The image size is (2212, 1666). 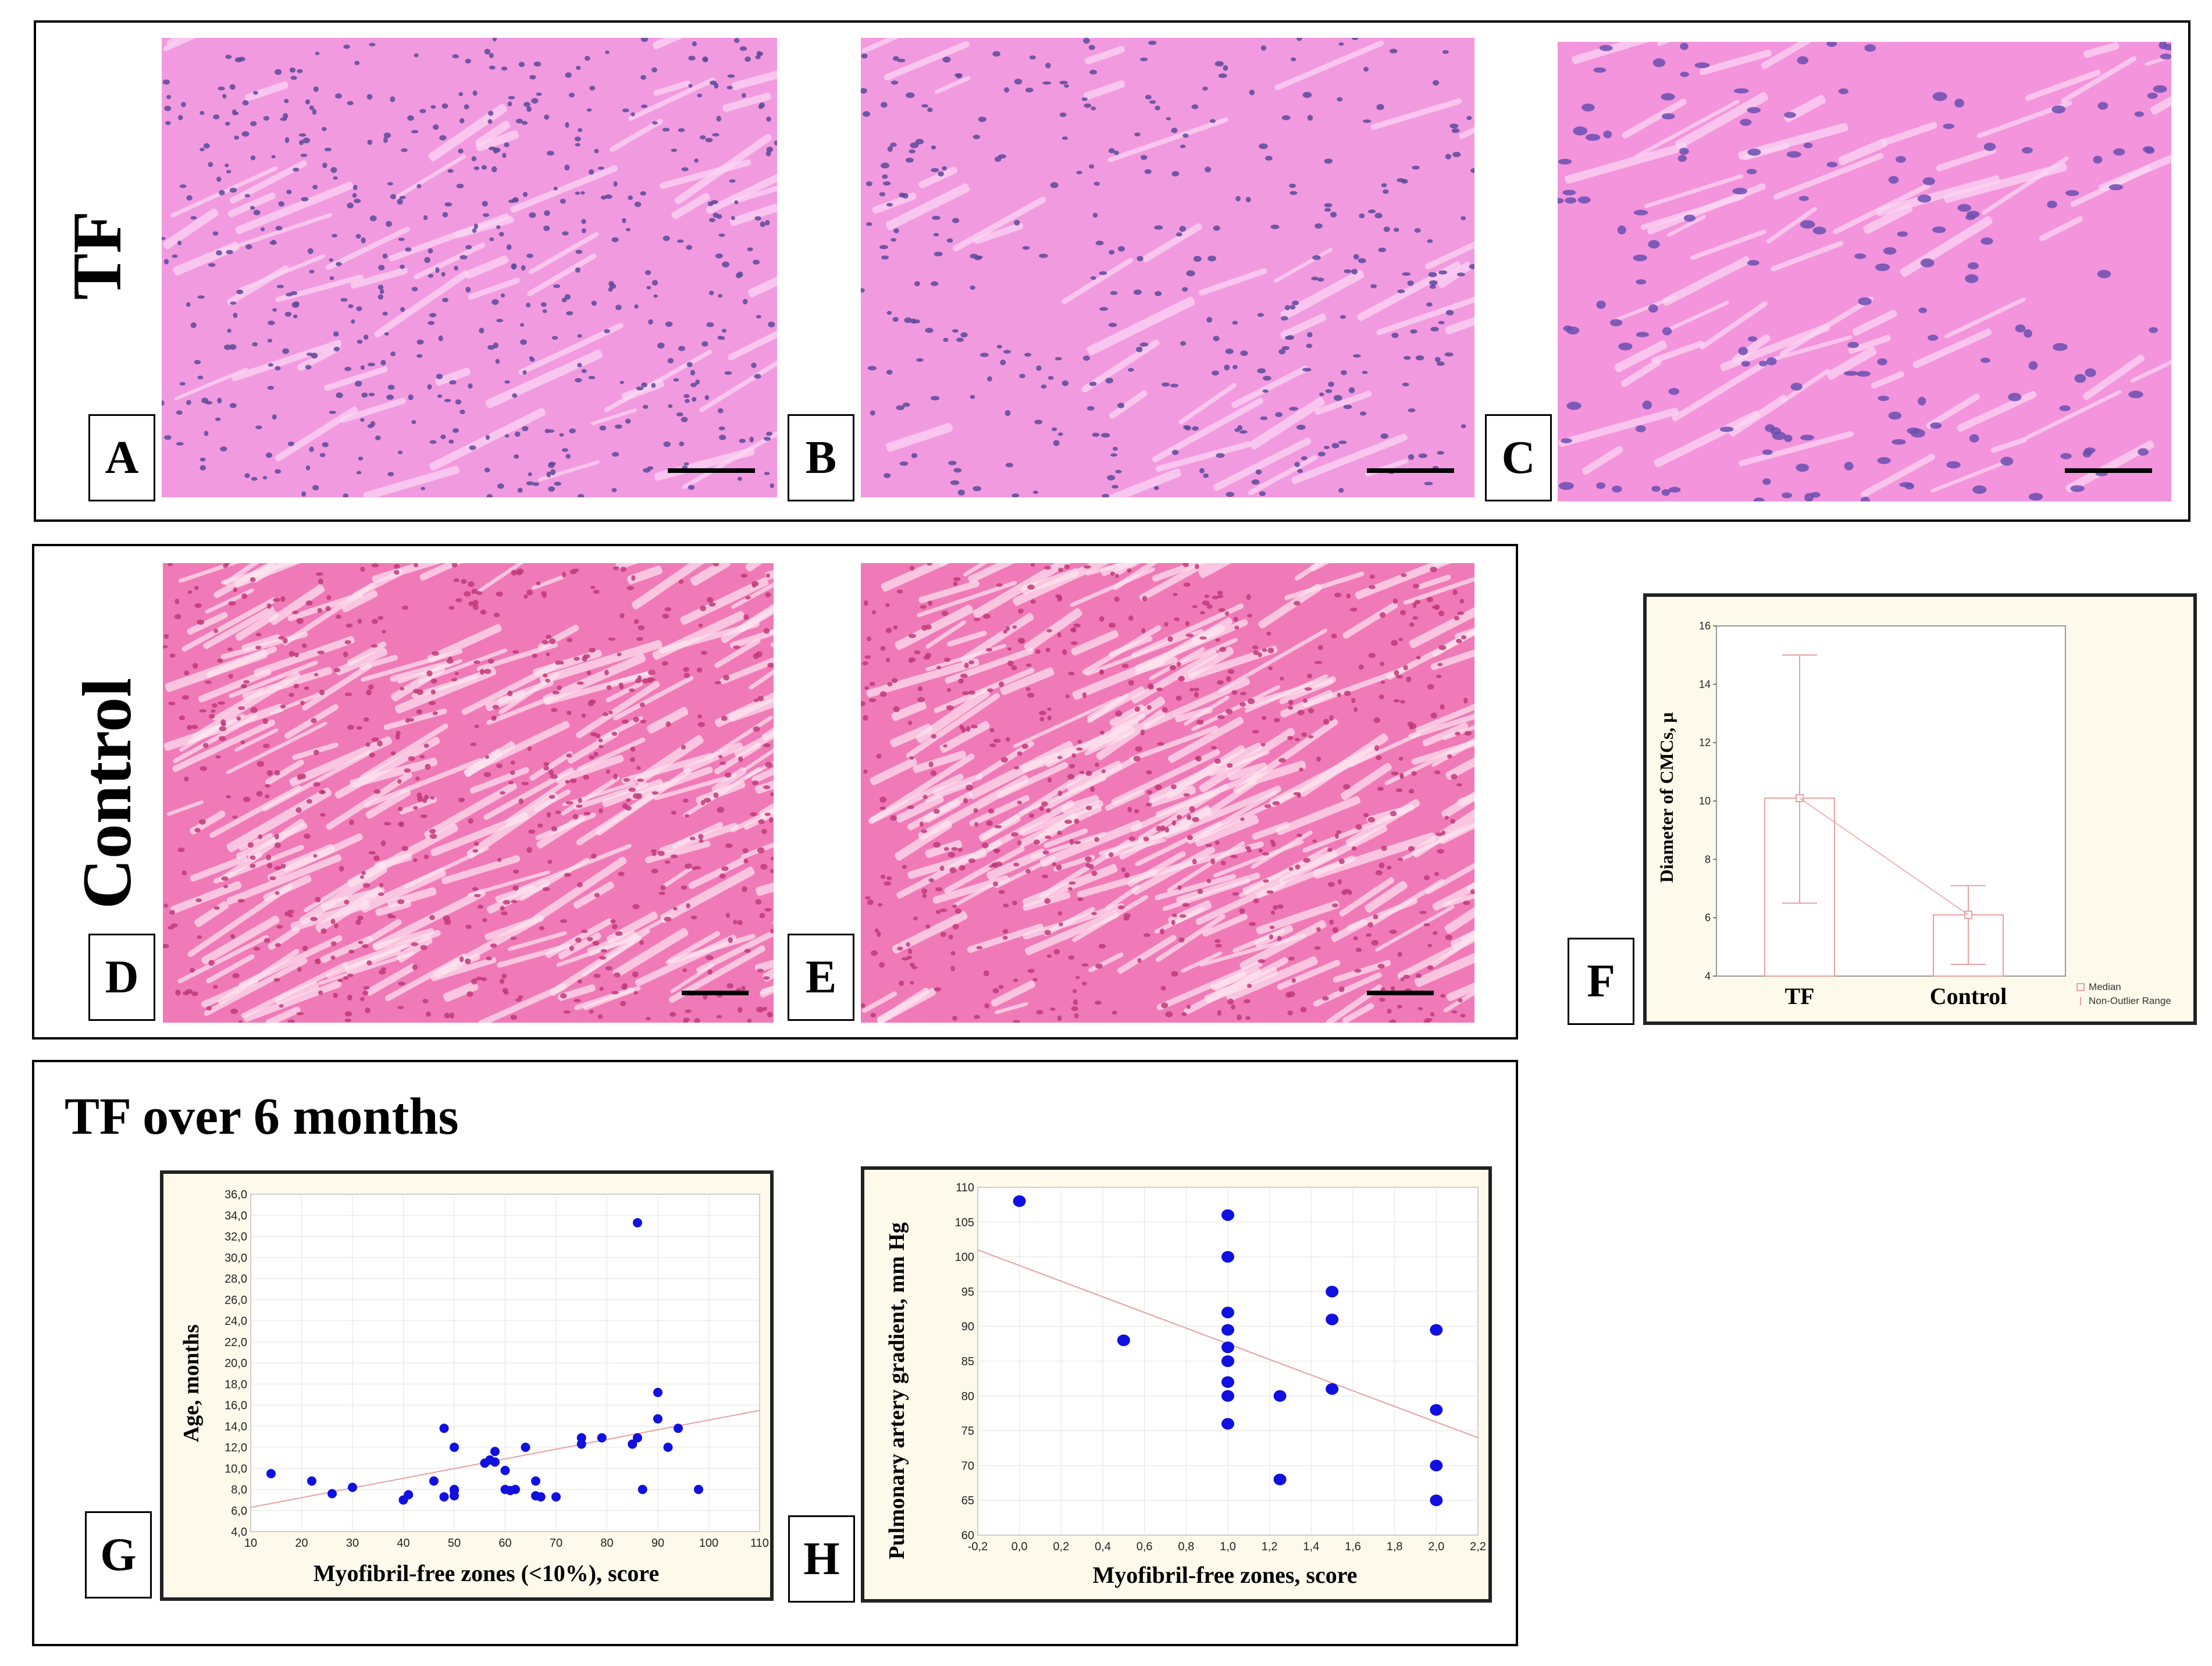 What do you see at coordinates (444, 1497) in the screenshot?
I see `data-point` at bounding box center [444, 1497].